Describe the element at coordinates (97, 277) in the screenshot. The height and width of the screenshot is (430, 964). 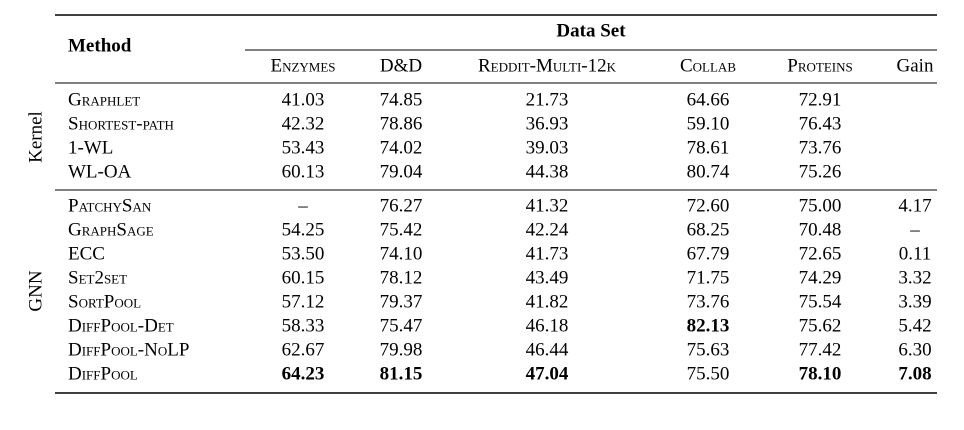
I see `method-name: Set2set` at that location.